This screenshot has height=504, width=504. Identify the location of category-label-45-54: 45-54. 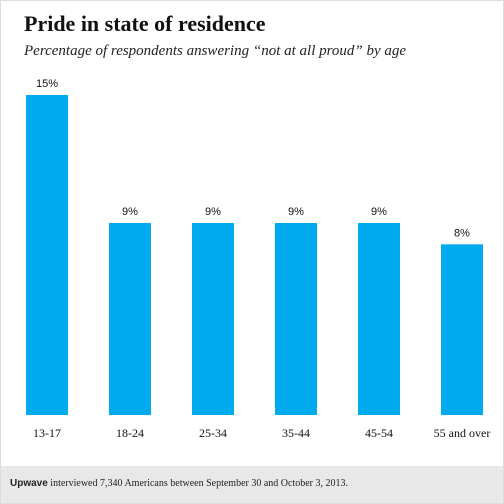
(379, 433).